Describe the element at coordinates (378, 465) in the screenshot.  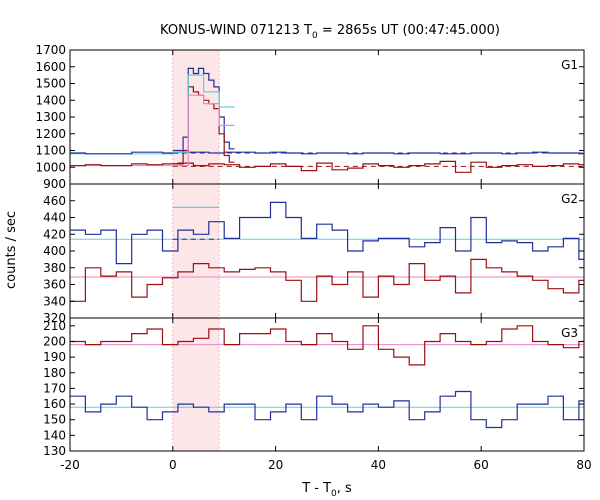
I see `x-tick-label: 40` at that location.